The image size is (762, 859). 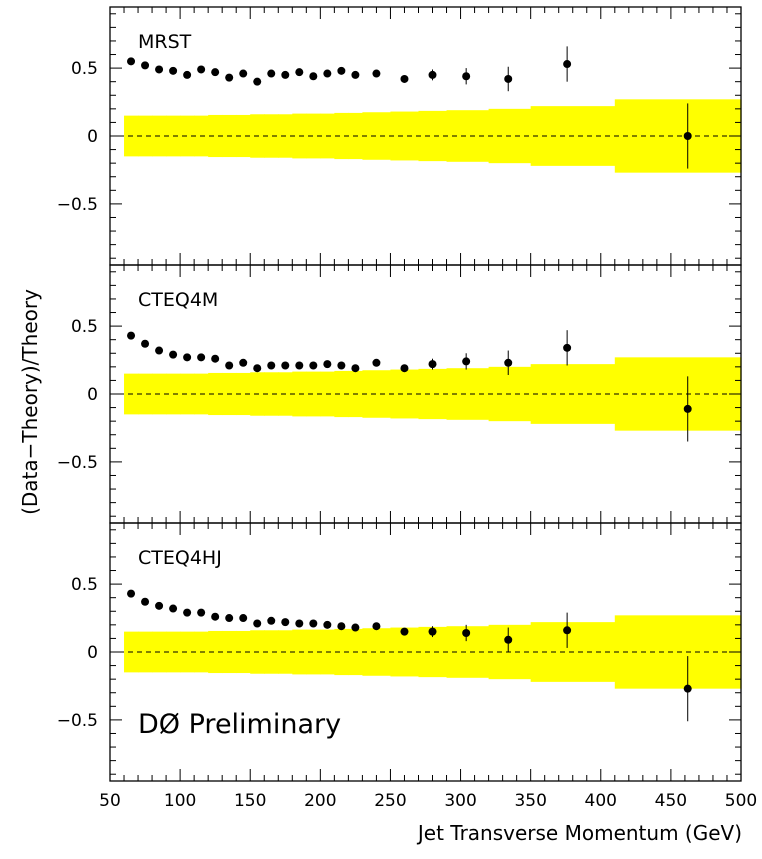 I want to click on x-tick-label: 450, so click(x=671, y=801).